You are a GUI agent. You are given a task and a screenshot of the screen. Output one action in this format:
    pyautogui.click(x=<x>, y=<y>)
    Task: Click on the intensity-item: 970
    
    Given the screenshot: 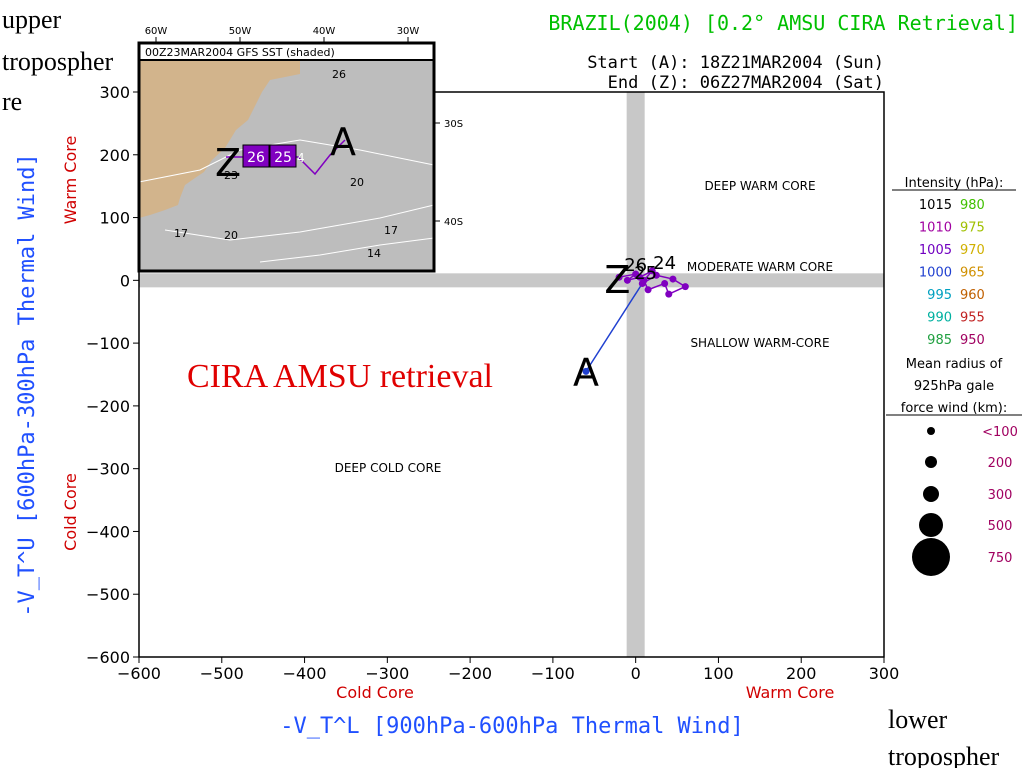 What is the action you would take?
    pyautogui.click(x=972, y=250)
    